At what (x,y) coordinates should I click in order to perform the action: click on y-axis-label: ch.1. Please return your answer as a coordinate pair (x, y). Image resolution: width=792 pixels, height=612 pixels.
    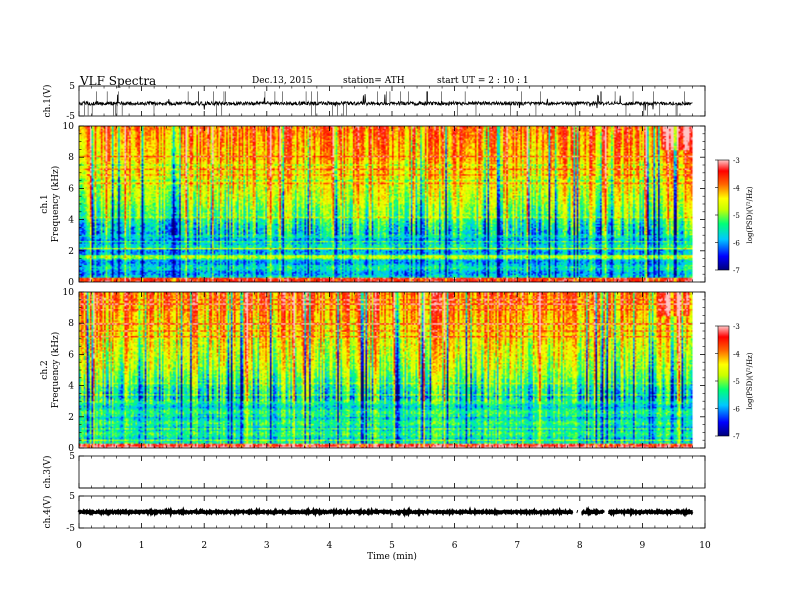
    Looking at the image, I should click on (45, 203).